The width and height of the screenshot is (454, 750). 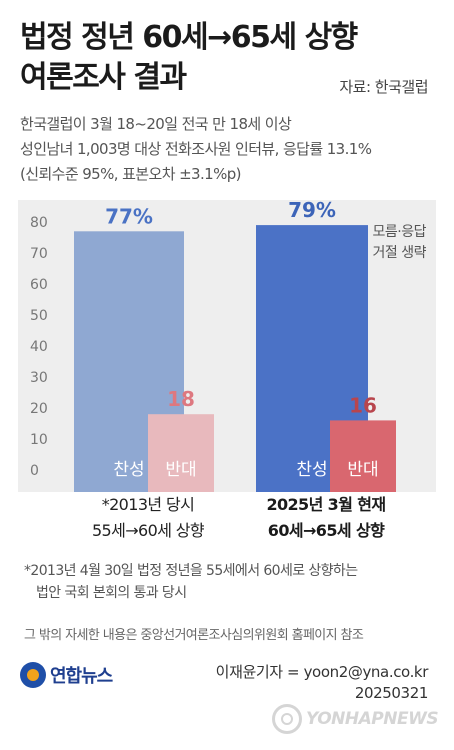 What do you see at coordinates (39, 285) in the screenshot?
I see `y-tick-label: 60` at bounding box center [39, 285].